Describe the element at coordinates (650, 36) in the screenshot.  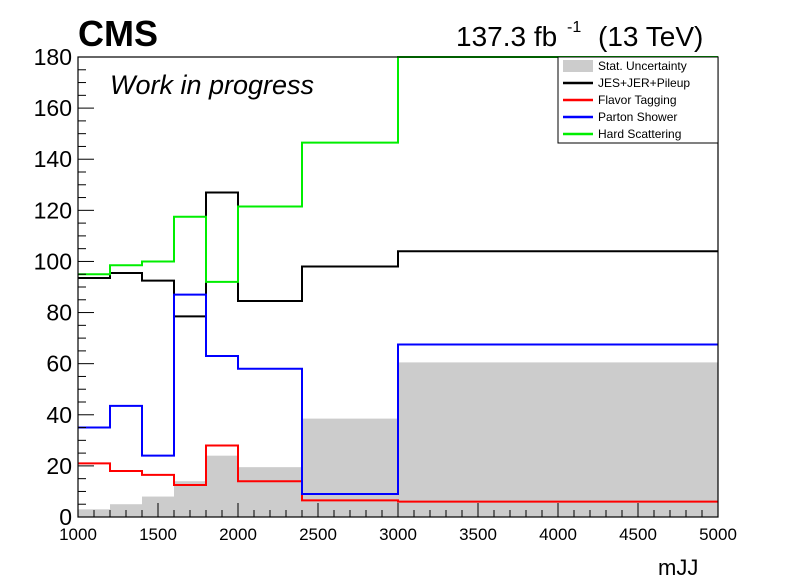
I see `energy-label: (13 TeV)` at that location.